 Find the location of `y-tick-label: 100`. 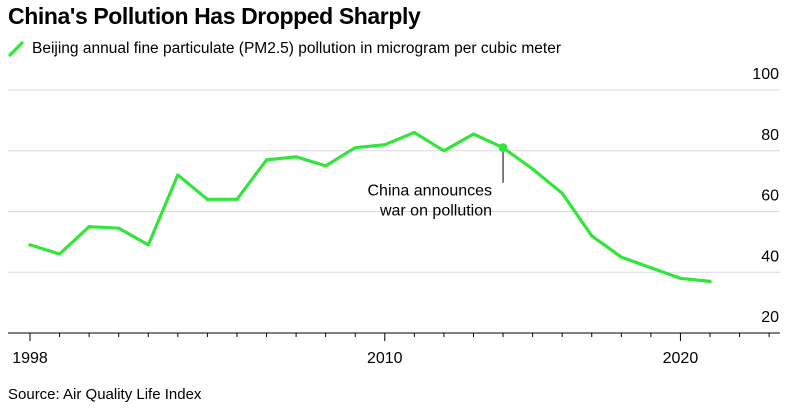

y-tick-label: 100 is located at coordinates (765, 74).